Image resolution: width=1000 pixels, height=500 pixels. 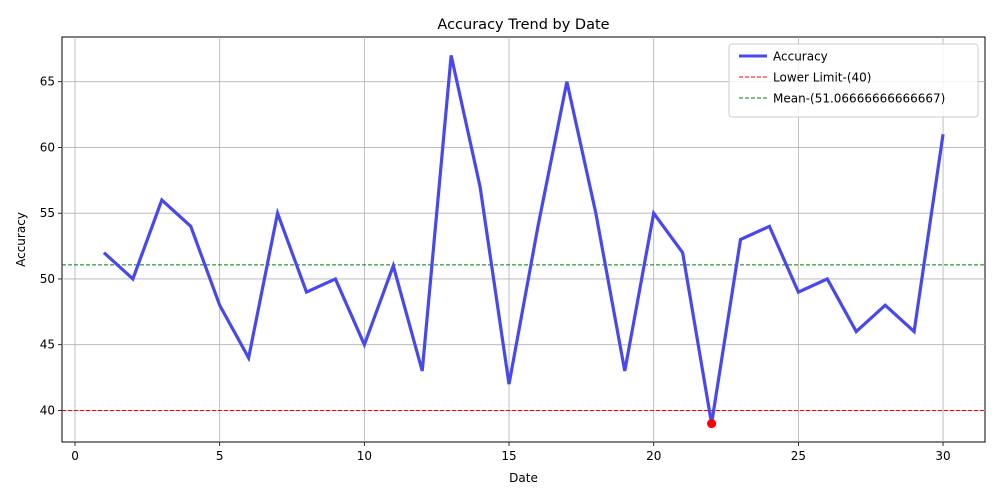 What do you see at coordinates (51, 246) in the screenshot?
I see `y-axis-ticks: 40 45 50 55 60 65` at bounding box center [51, 246].